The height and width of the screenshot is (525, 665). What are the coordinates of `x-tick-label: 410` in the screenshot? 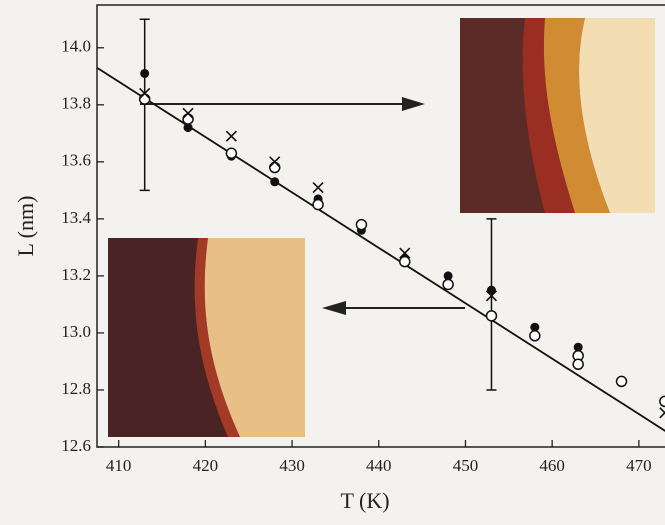 It's located at (119, 465).